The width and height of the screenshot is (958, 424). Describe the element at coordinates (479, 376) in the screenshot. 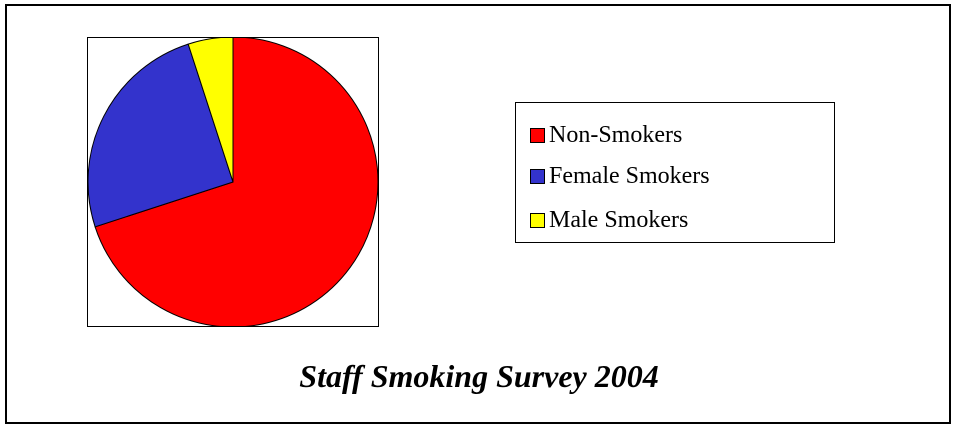

I see `chart-title: Staff Smoking Survey 2004` at that location.